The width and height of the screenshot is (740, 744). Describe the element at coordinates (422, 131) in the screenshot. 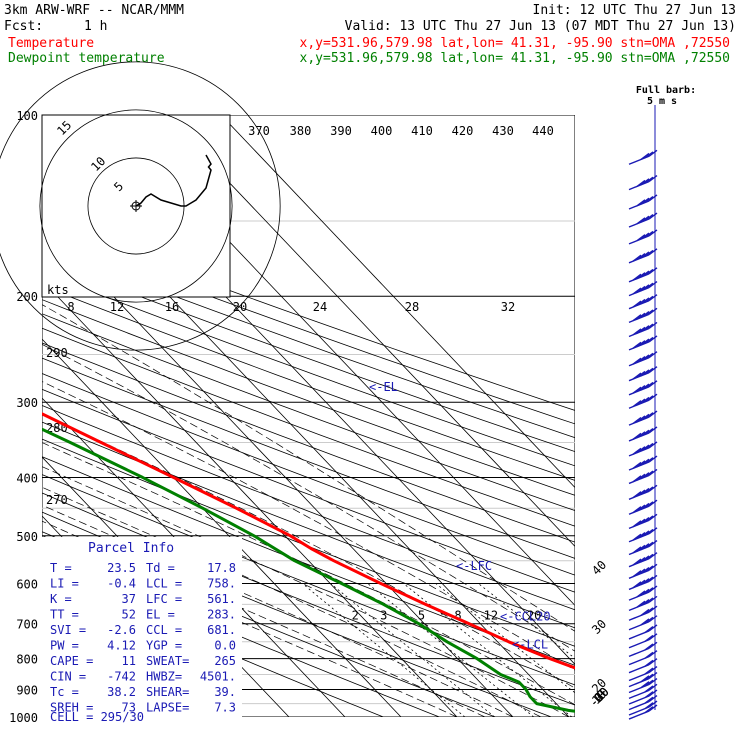

I see `hodo-theta-label: 410` at that location.